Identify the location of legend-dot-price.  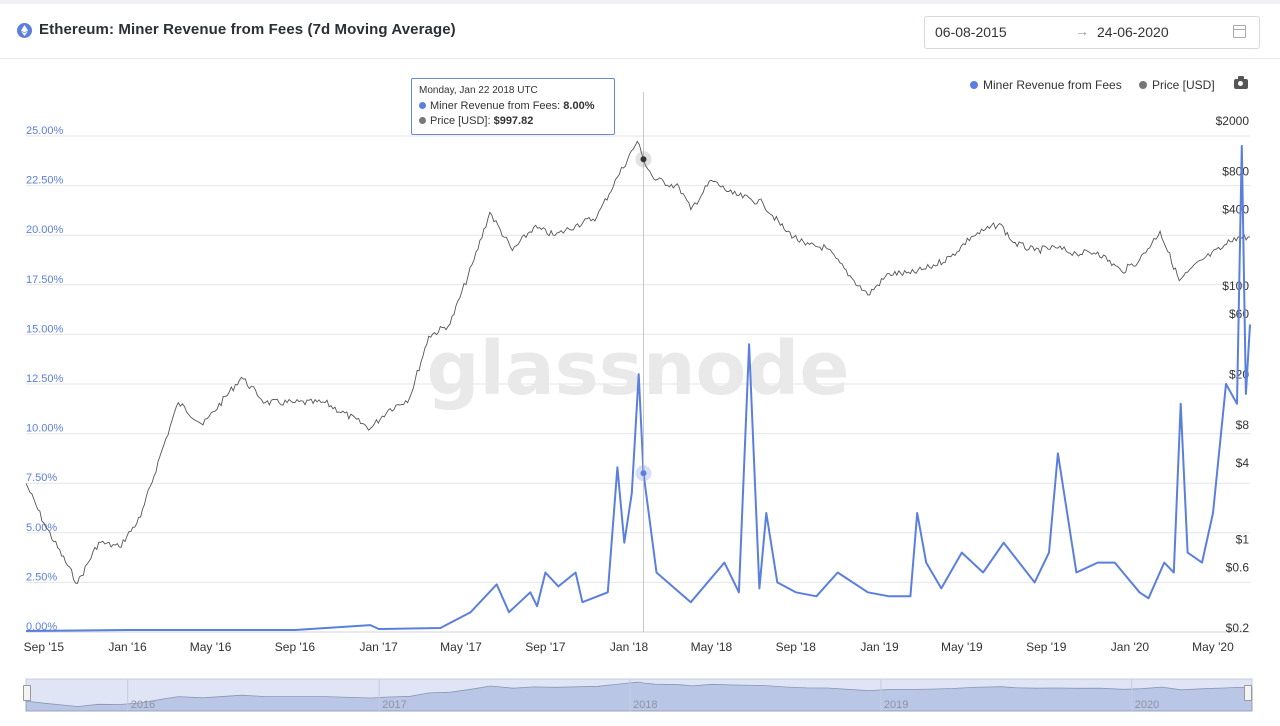
(1143, 85).